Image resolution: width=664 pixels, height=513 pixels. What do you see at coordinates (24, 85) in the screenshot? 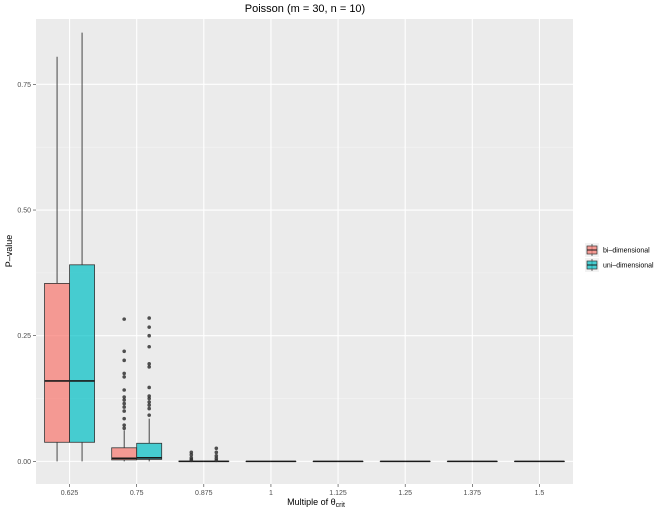
I see `y-tick-label: 0.75` at bounding box center [24, 85].